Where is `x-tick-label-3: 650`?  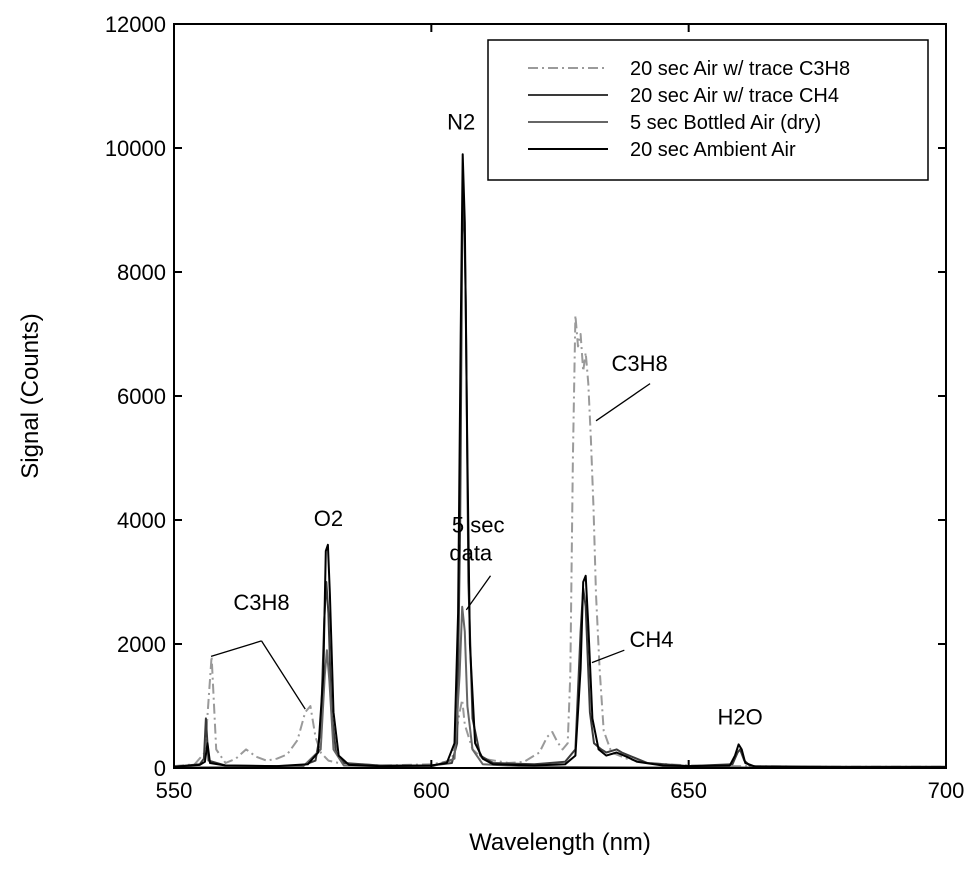
x-tick-label-3: 650 is located at coordinates (688, 790).